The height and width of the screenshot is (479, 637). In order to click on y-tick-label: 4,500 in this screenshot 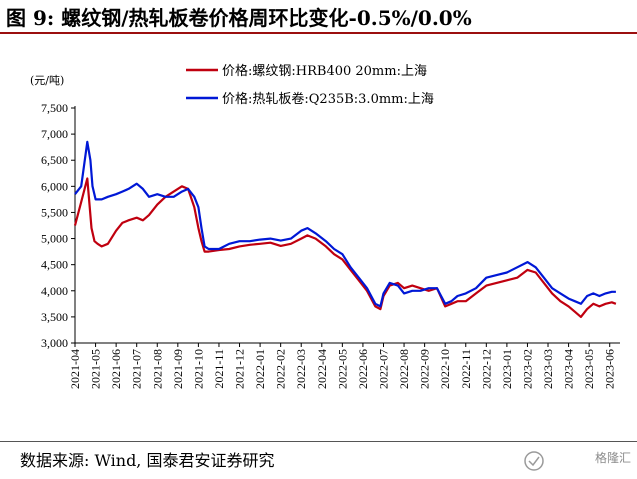, I will do `click(54, 265)`.